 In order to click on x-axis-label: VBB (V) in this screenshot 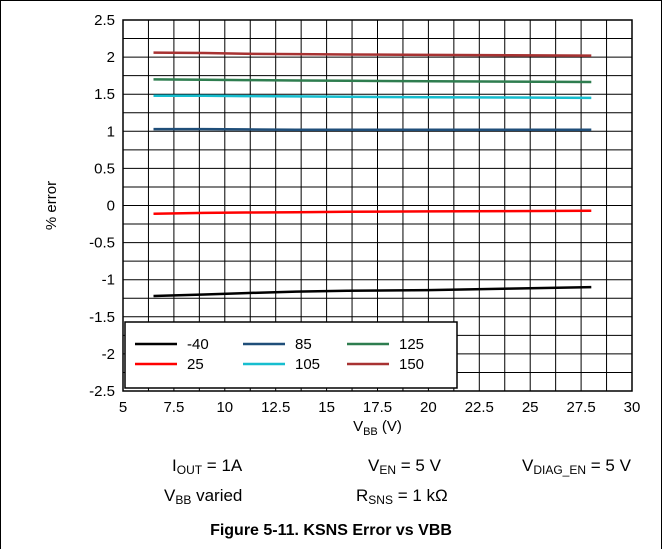, I will do `click(377, 428)`.